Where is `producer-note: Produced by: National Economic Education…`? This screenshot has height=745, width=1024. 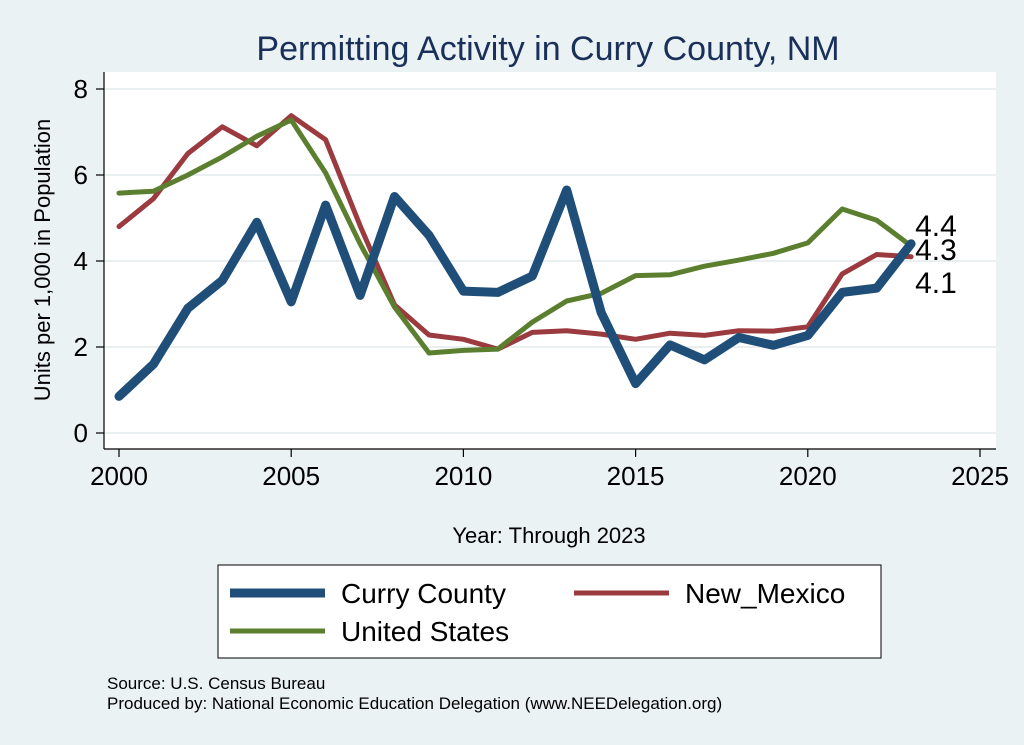 producer-note: Produced by: National Economic Education… is located at coordinates (414, 703).